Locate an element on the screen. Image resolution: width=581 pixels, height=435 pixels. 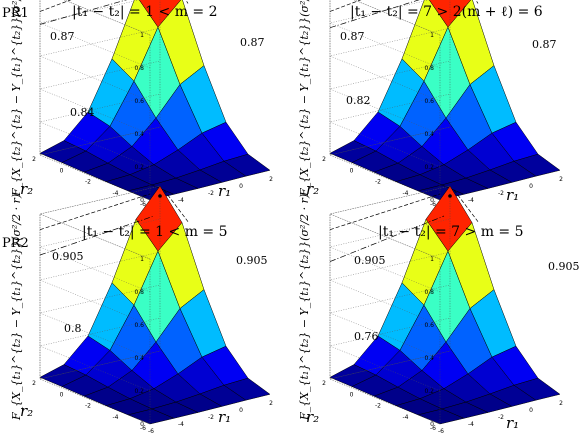
panel-1-r2-tick: -4 is located at coordinates (116, 193).